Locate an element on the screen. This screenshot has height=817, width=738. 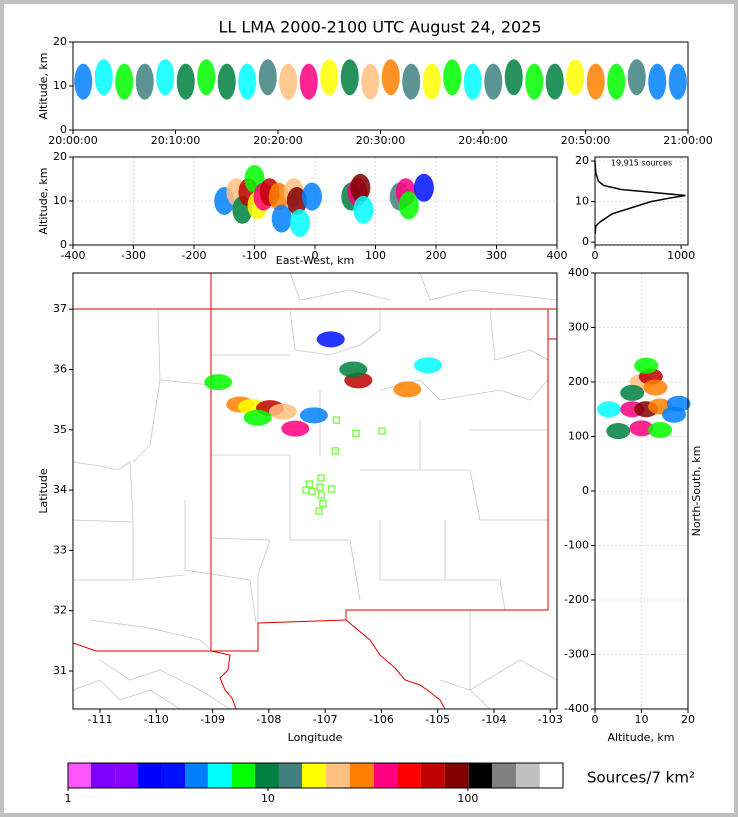
x-tick-label: 20:10:00 is located at coordinates (175, 140).